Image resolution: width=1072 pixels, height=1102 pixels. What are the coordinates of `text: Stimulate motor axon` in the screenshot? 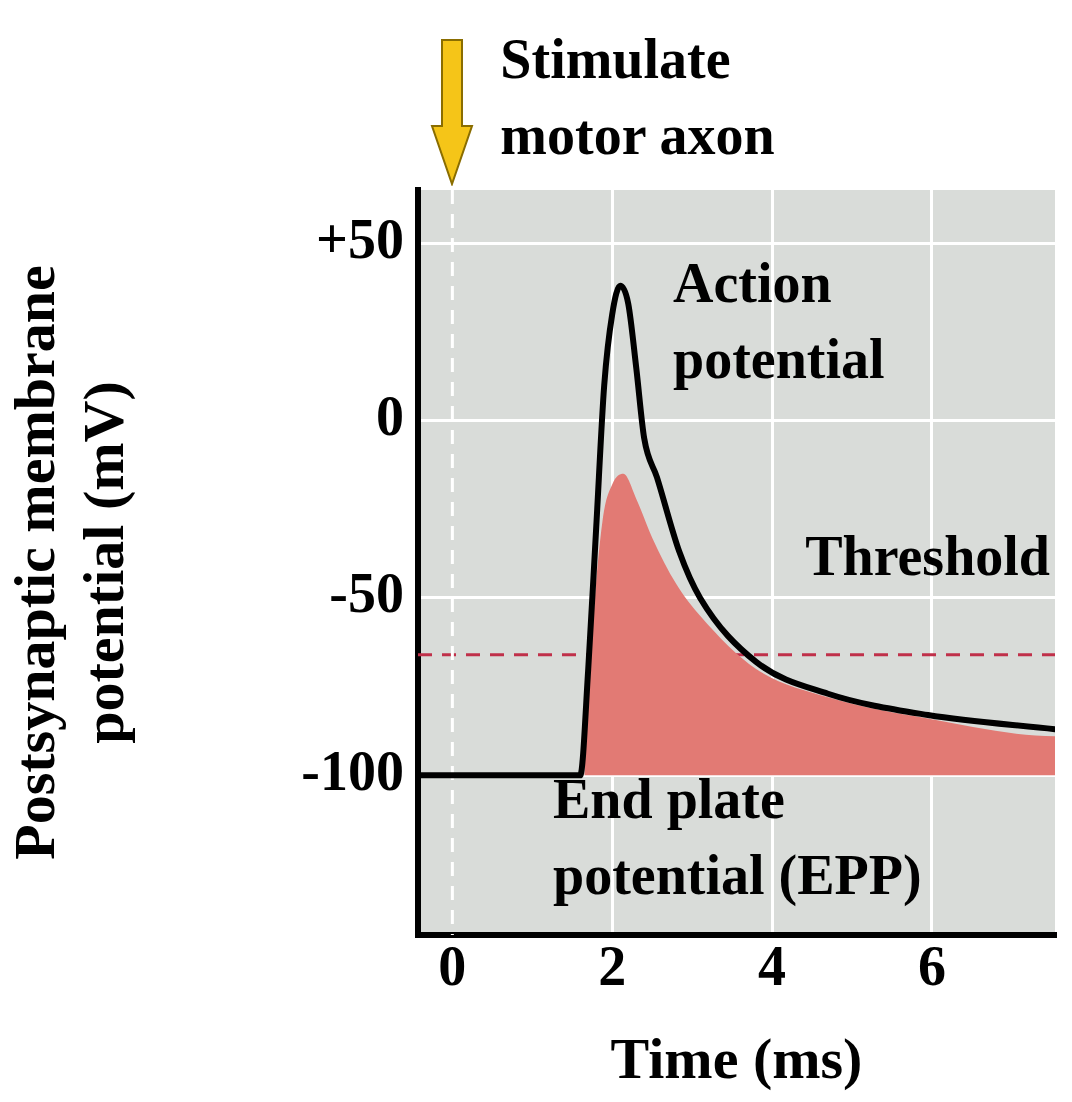 It's located at (637, 97).